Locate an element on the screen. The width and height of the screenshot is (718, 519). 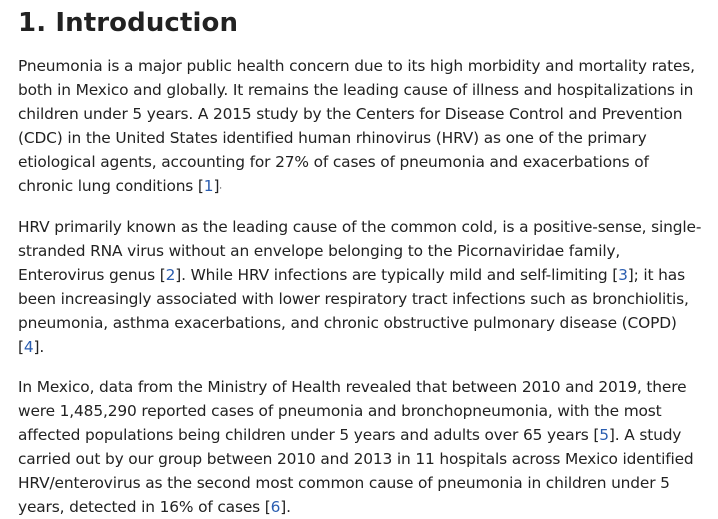
paragraph-text: . is located at coordinates (221, 186).